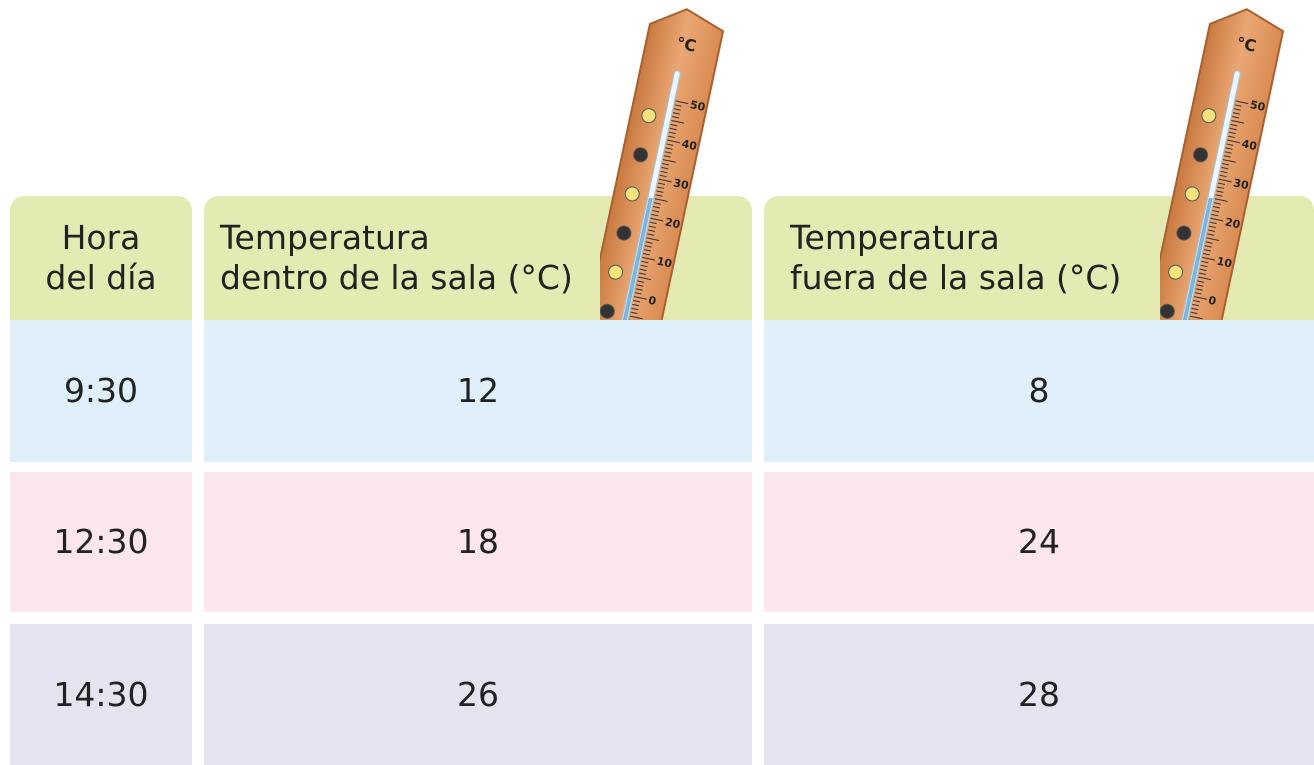 The height and width of the screenshot is (765, 1314). What do you see at coordinates (1194, 258) in the screenshot?
I see `rect` at bounding box center [1194, 258].